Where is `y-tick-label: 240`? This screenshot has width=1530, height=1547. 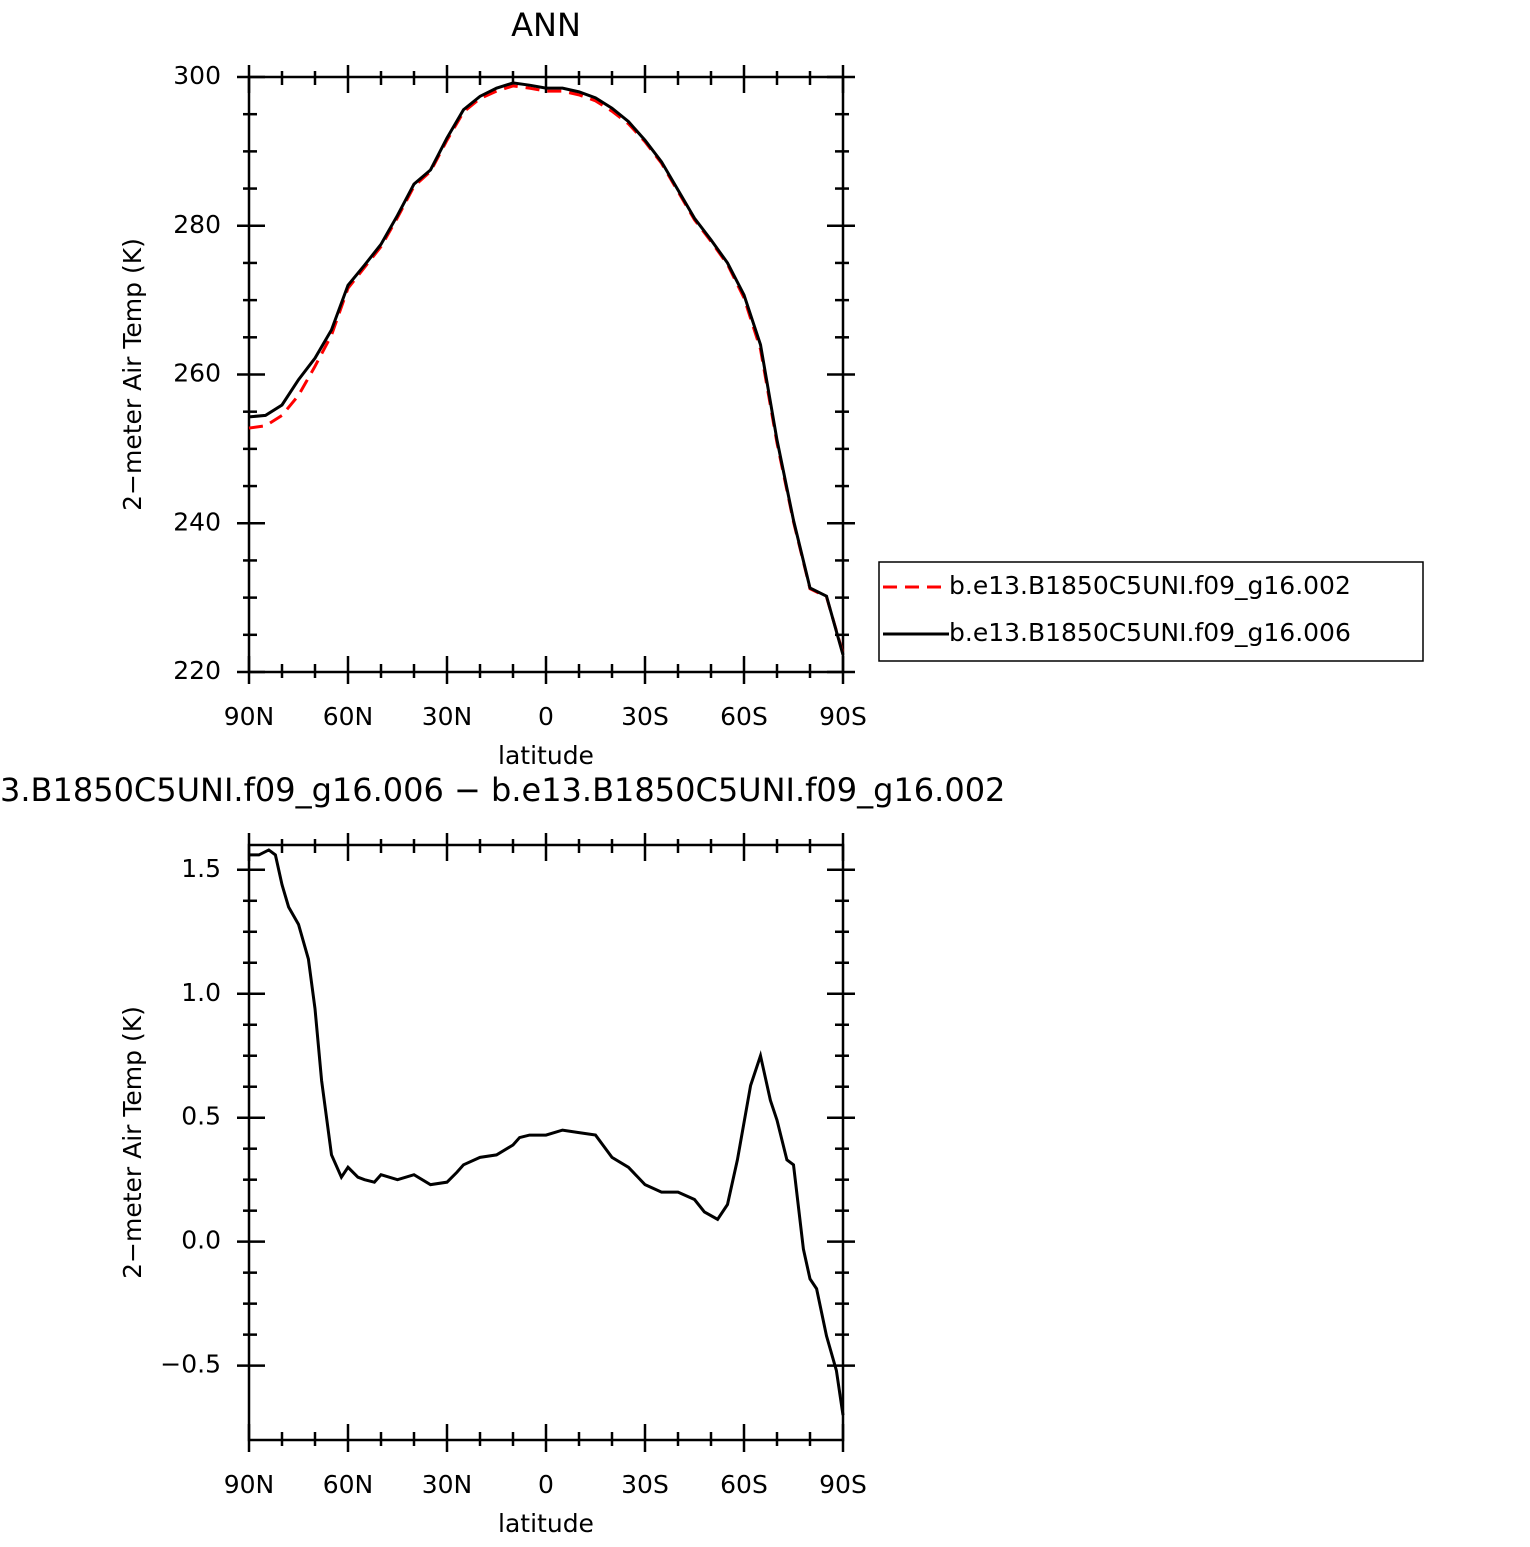 y-tick-label: 240 is located at coordinates (197, 521).